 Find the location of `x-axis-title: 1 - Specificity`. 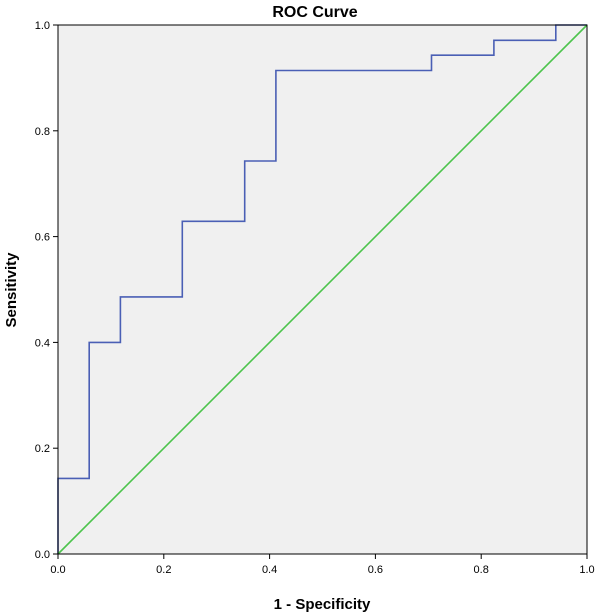

x-axis-title: 1 - Specificity is located at coordinates (322, 604).